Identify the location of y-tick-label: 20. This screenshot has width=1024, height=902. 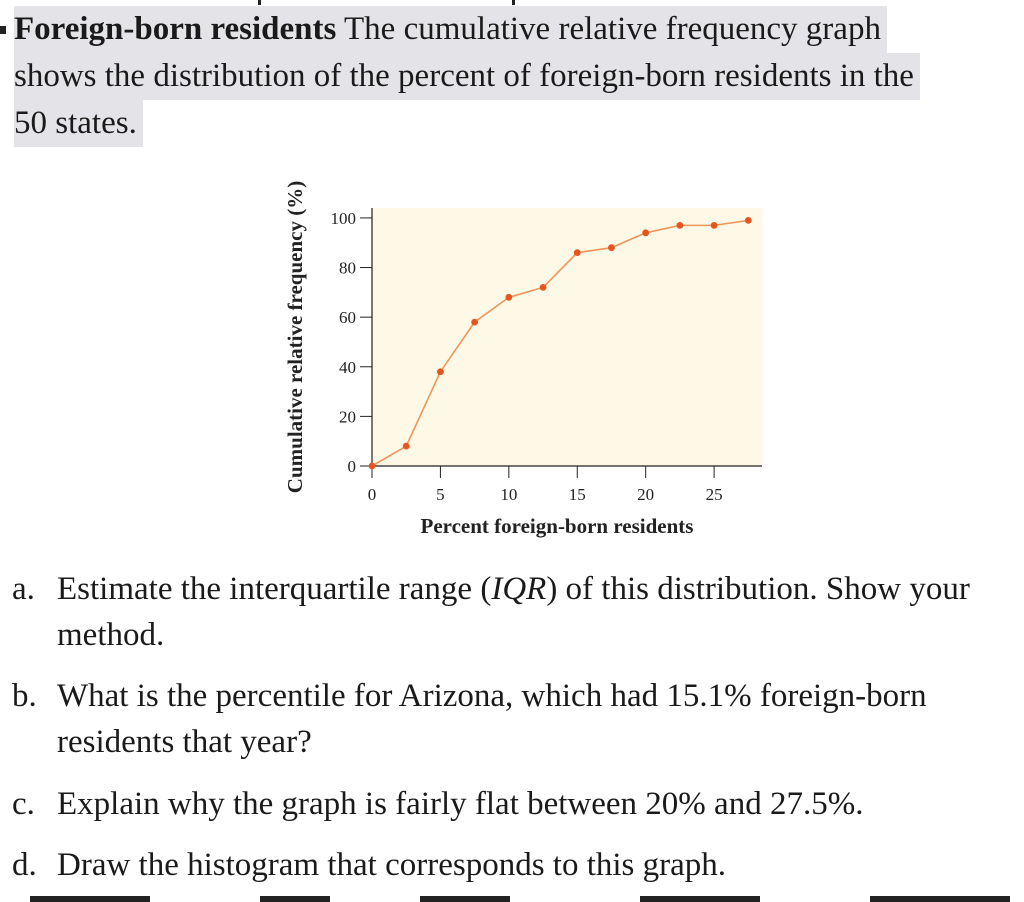
(347, 416).